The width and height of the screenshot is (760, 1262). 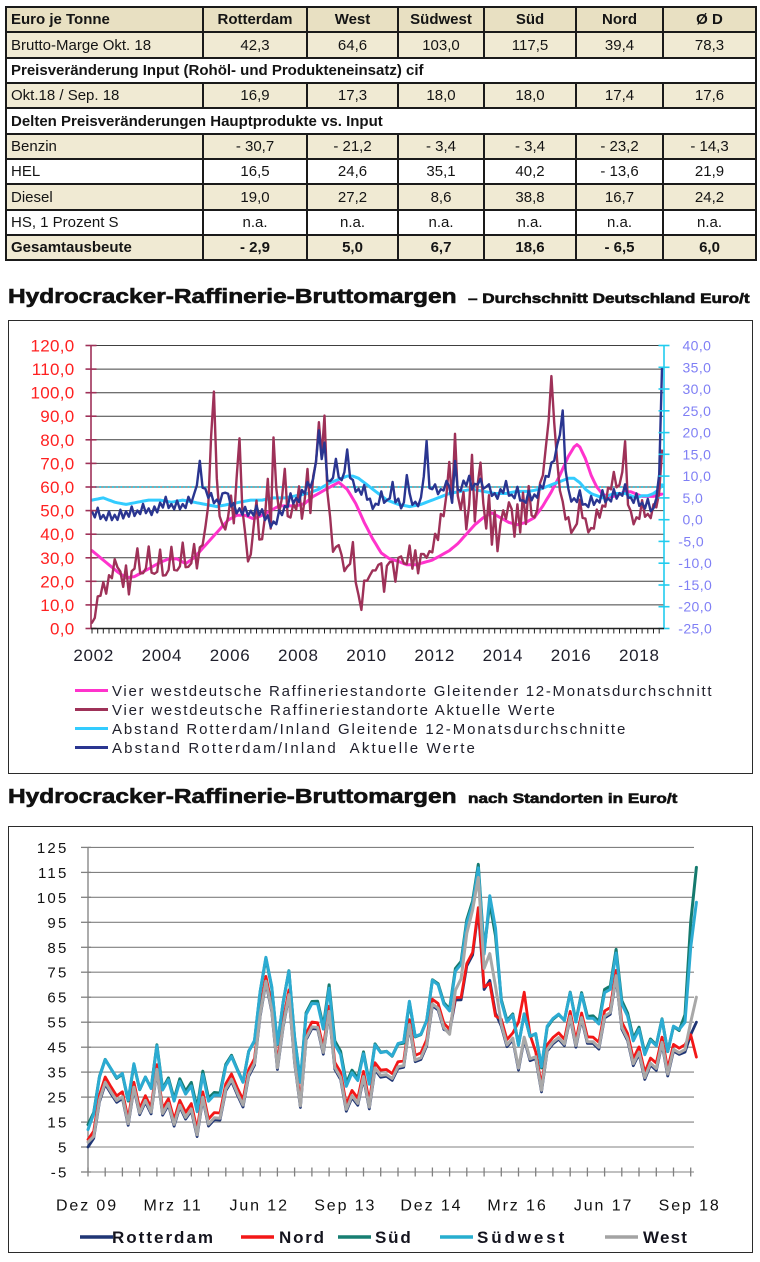 What do you see at coordinates (258, 1206) in the screenshot?
I see `svg-text: Jun 12` at bounding box center [258, 1206].